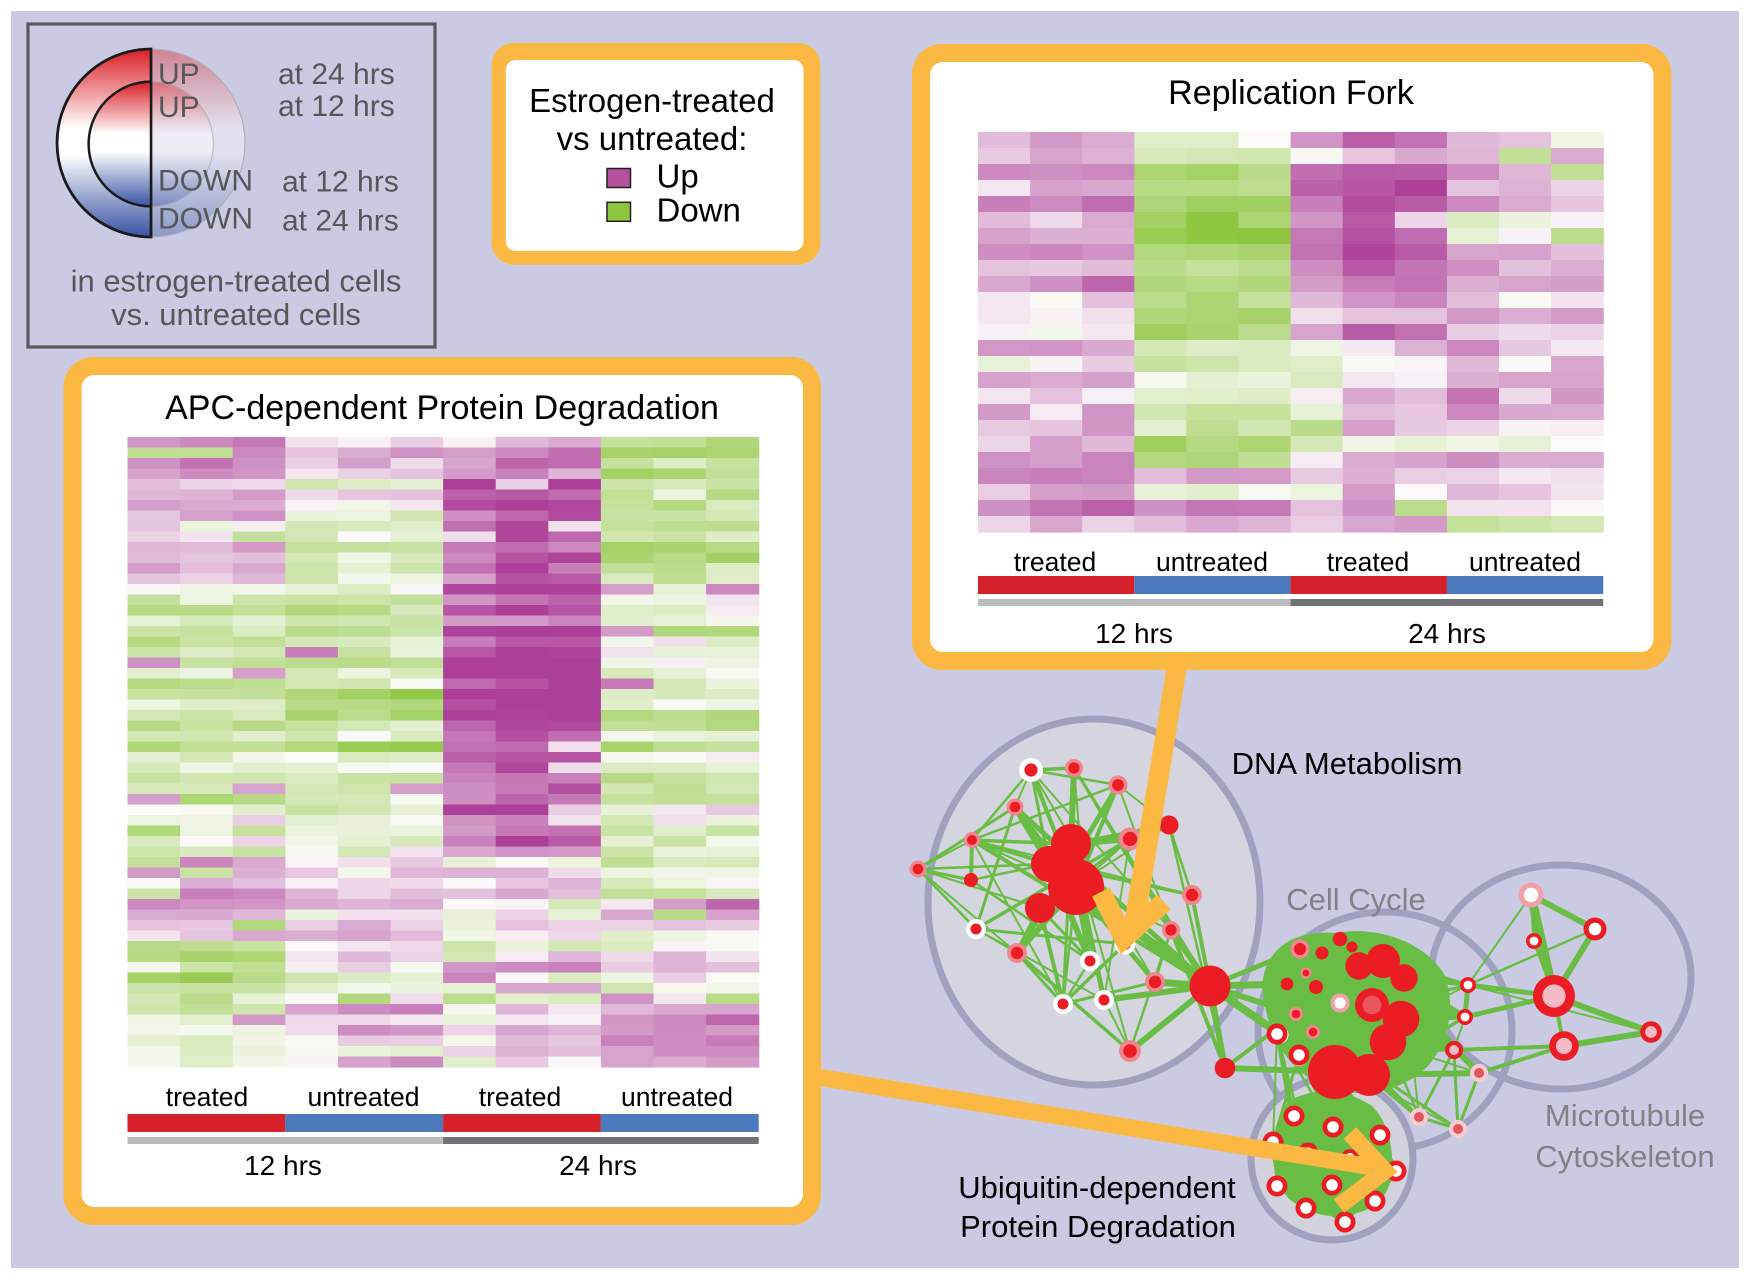 This screenshot has width=1750, height=1284. Describe the element at coordinates (236, 281) in the screenshot. I see `svg-text: in estrogen-treated cells` at that location.